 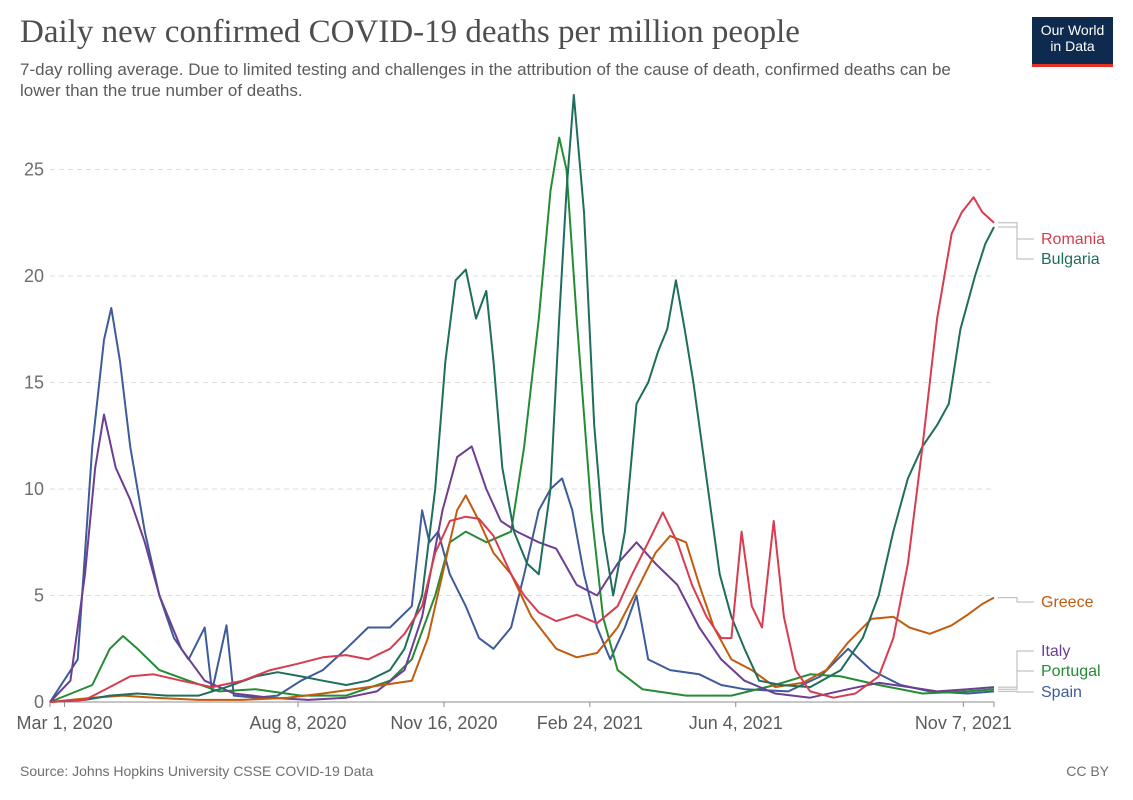 What do you see at coordinates (443, 723) in the screenshot?
I see `x-tick-label: Nov 16, 2020` at bounding box center [443, 723].